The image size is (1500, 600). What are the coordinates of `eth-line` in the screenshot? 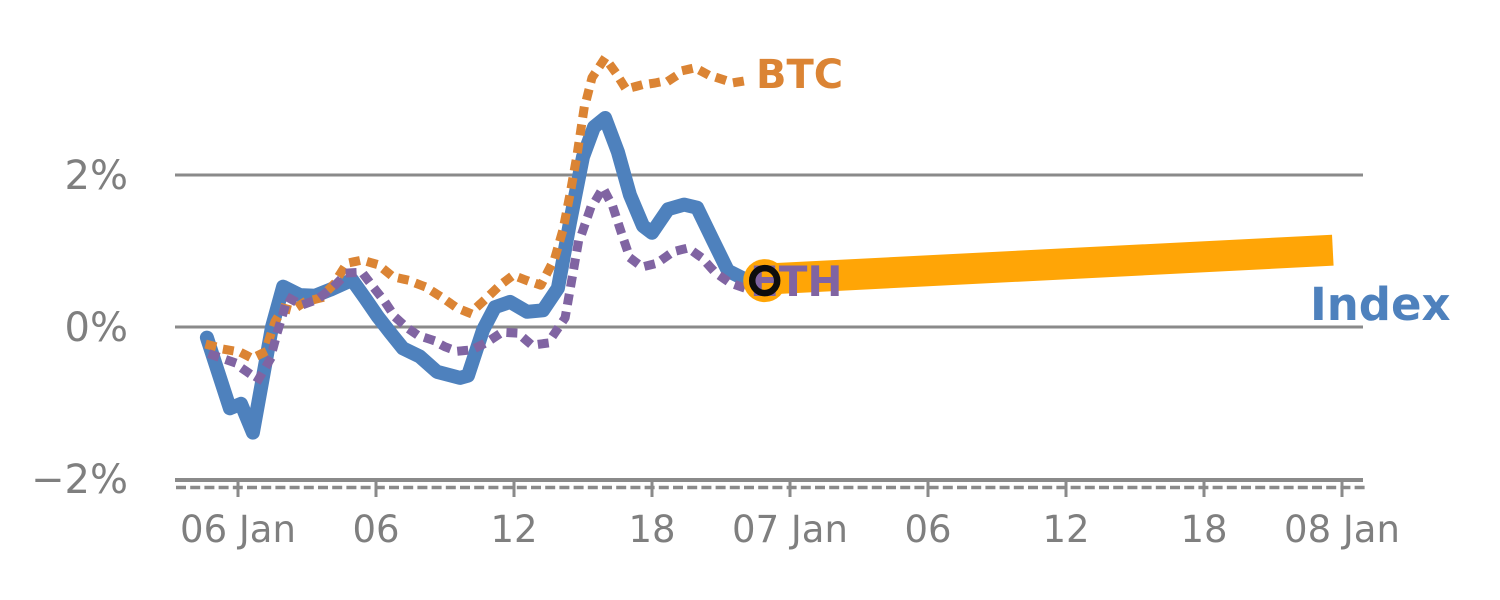 It's located at (479, 284).